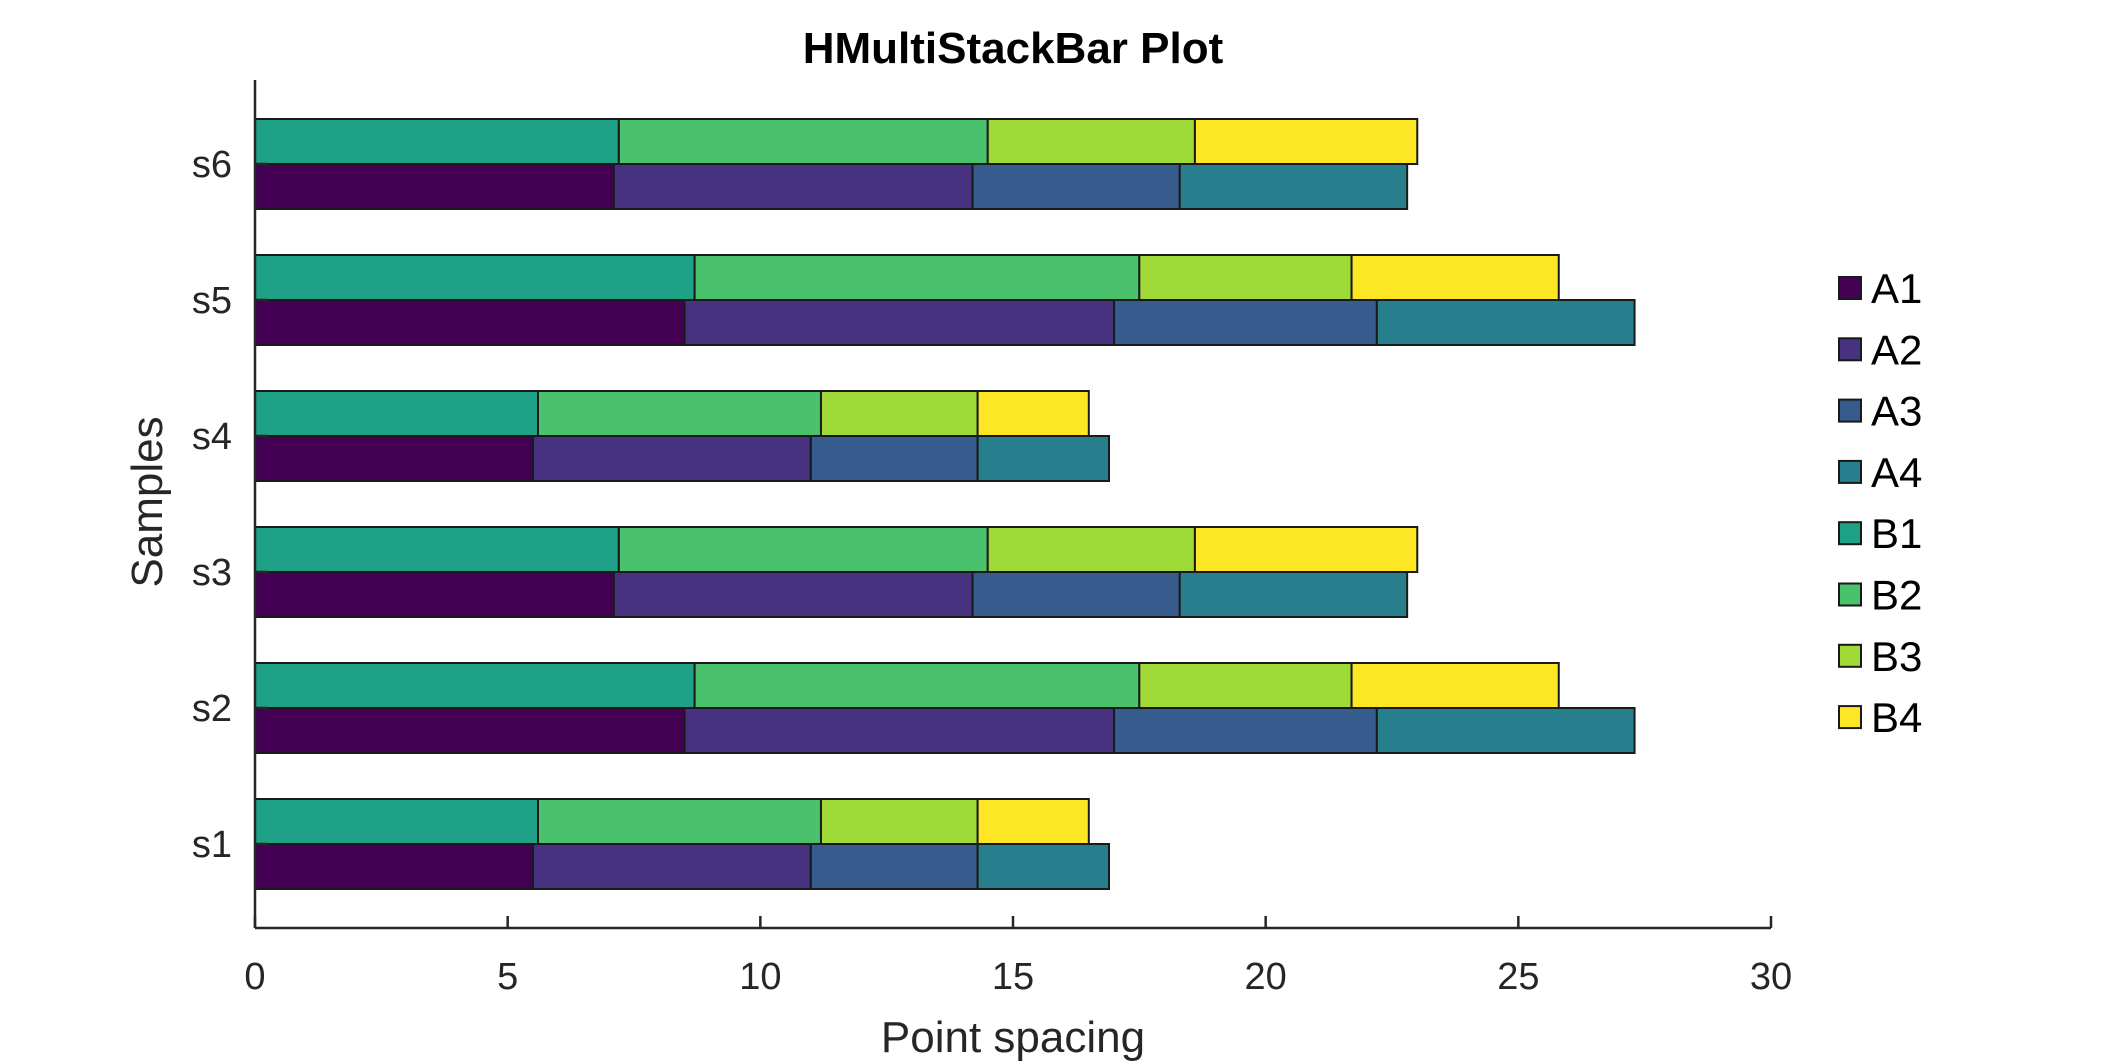 The width and height of the screenshot is (2126, 1063). Describe the element at coordinates (1850, 655) in the screenshot. I see `legend-swatch-B3` at that location.